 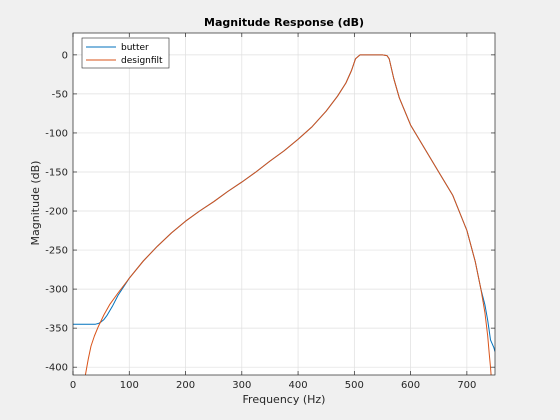 What do you see at coordinates (284, 22) in the screenshot?
I see `chart-title: Magnitude Response (dB)` at bounding box center [284, 22].